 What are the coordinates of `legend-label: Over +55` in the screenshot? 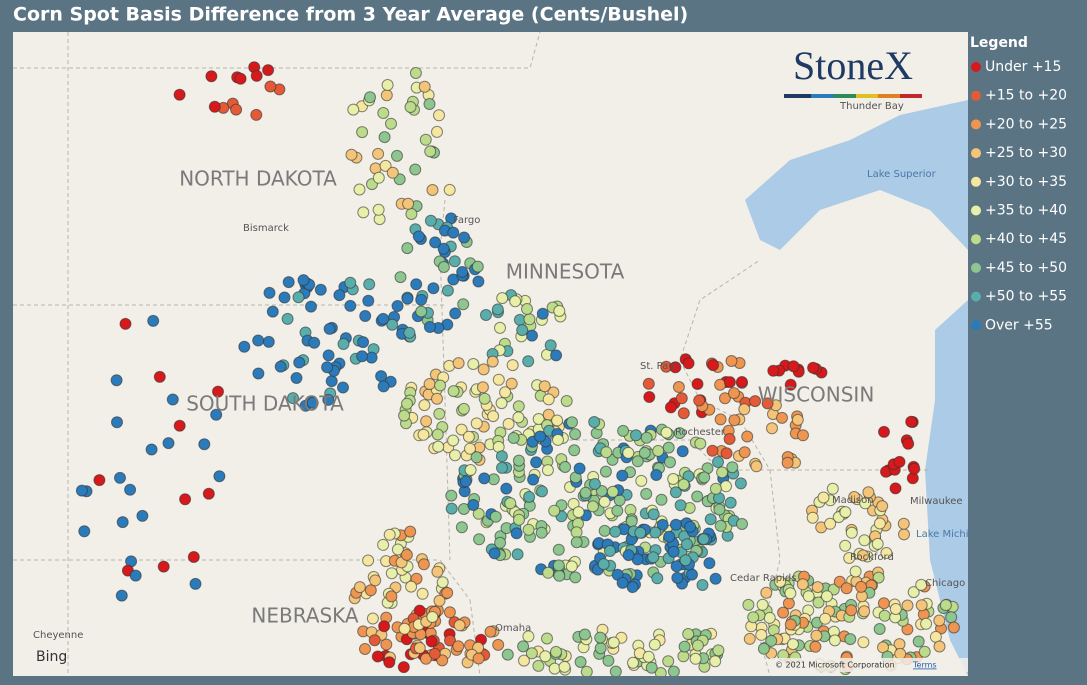 It's located at (1019, 325).